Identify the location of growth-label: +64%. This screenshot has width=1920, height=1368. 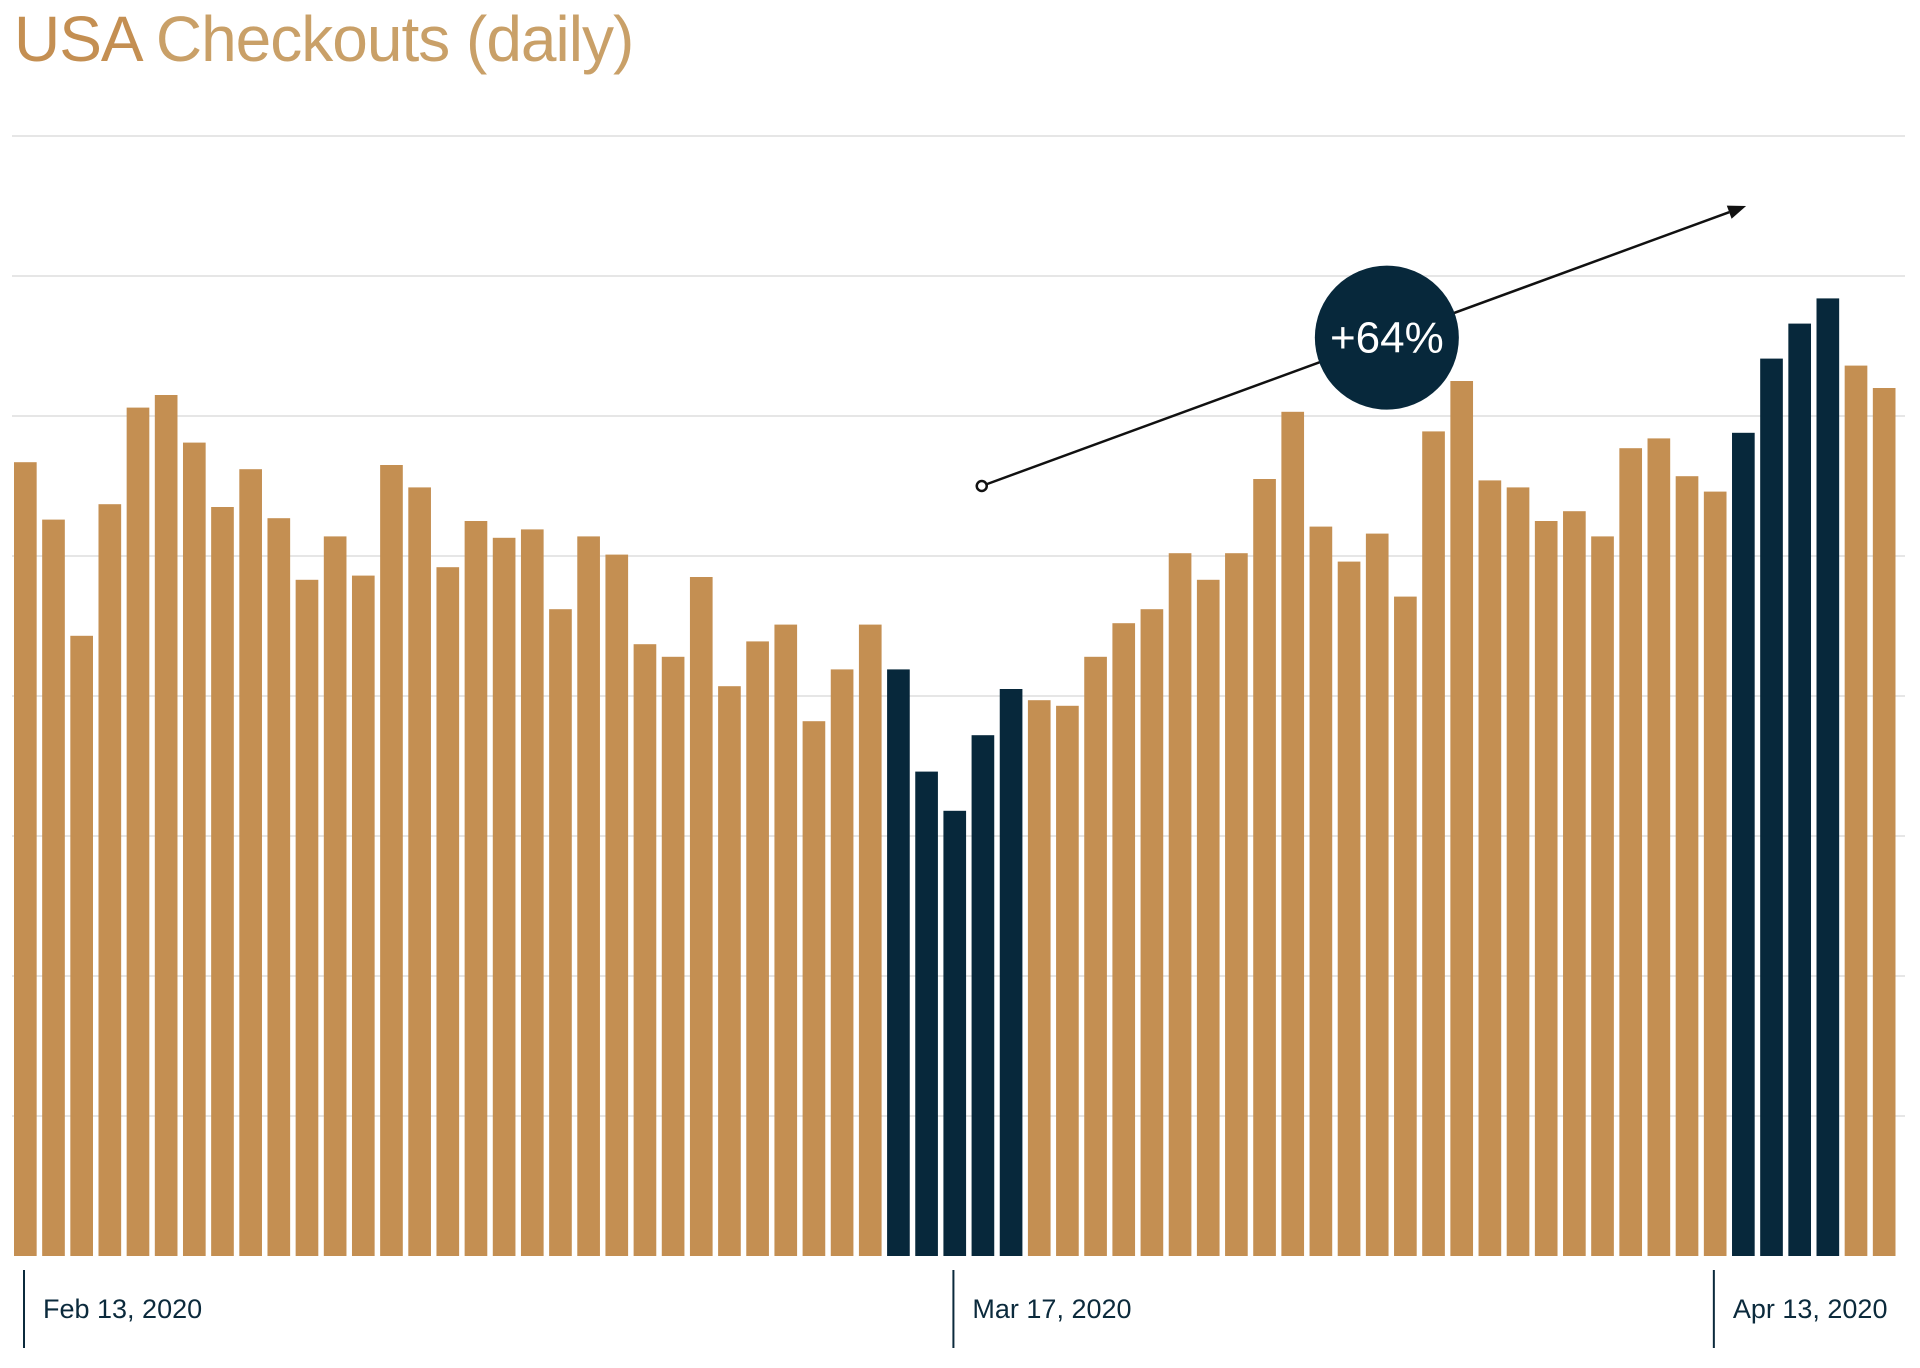
(1387, 338).